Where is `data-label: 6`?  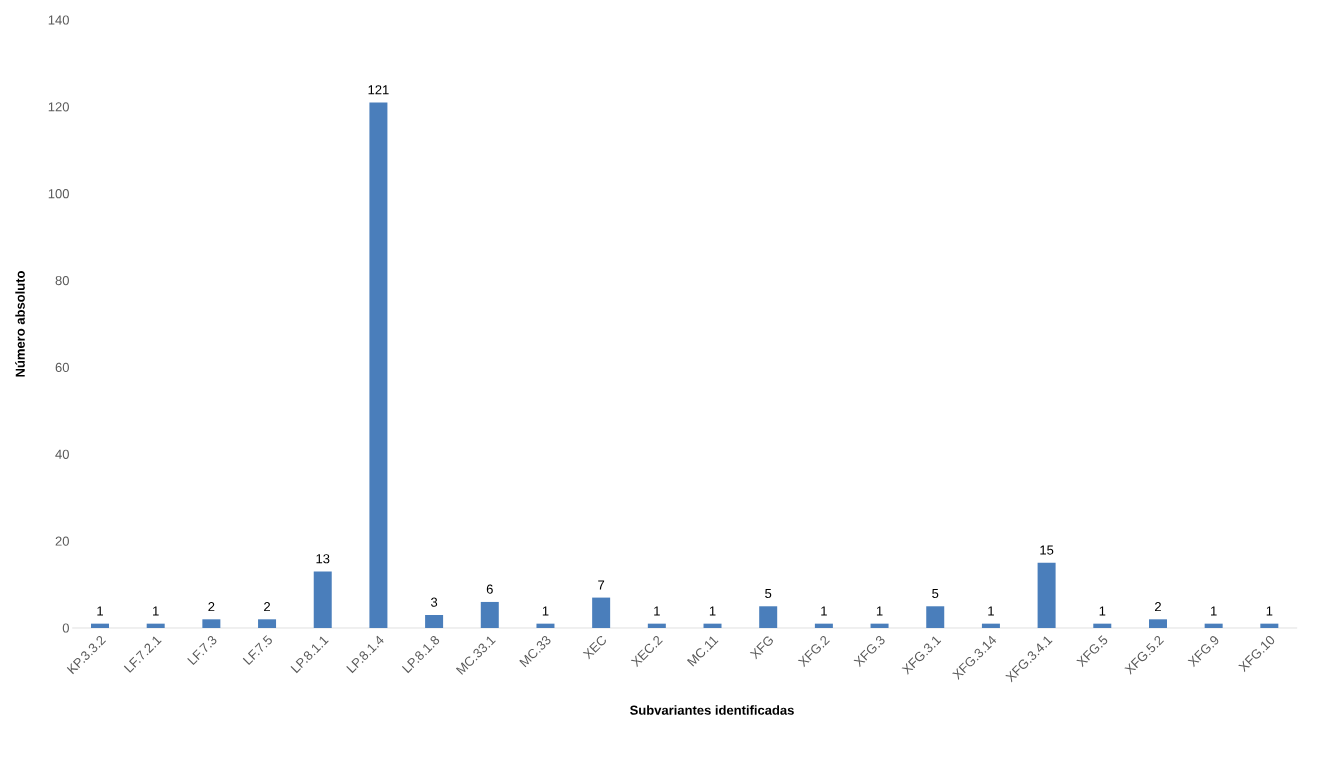
data-label: 6 is located at coordinates (489, 589).